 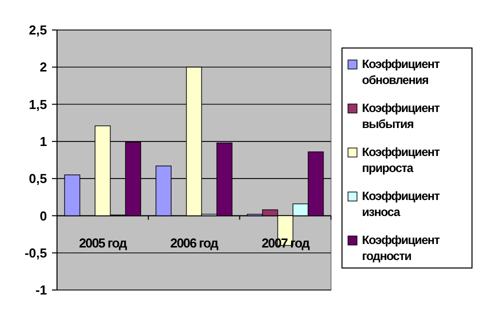 I want to click on y-tick-label: 2,5, so click(x=37, y=30).